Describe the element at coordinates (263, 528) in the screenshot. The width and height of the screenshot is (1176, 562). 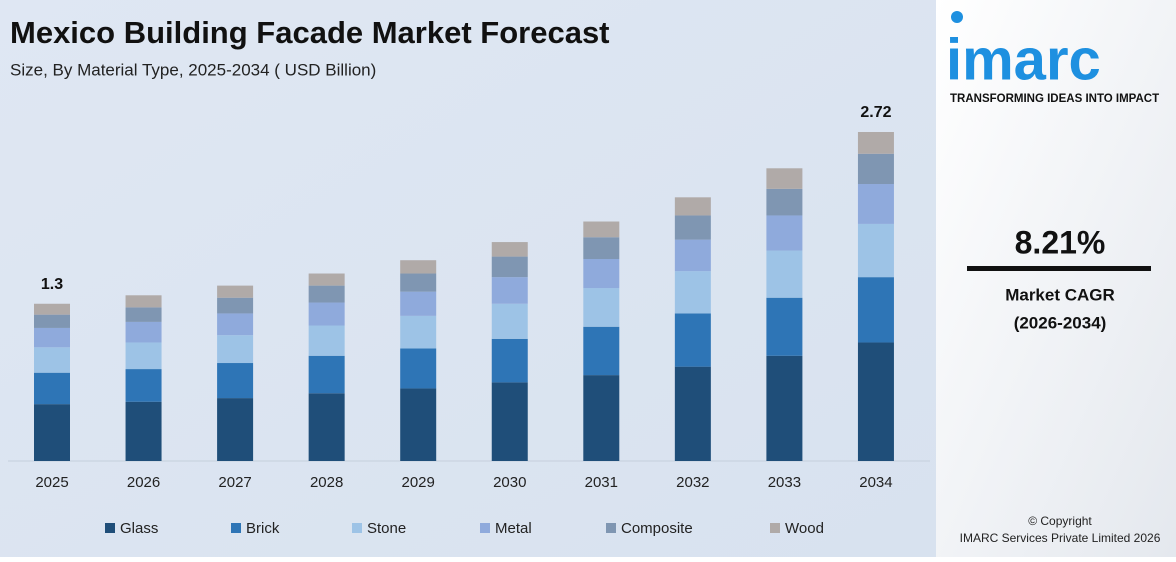
I see `legend-label: Brick` at that location.